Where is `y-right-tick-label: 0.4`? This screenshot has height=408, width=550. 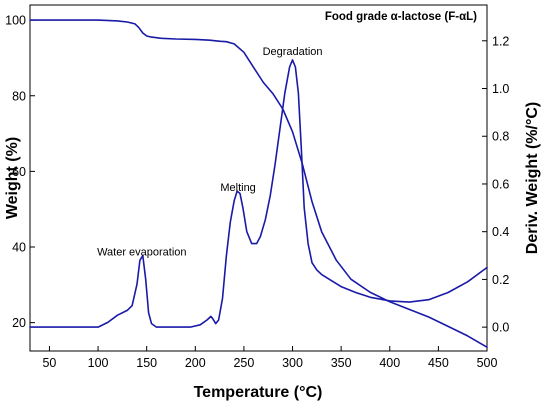
y-right-tick-label: 0.4 is located at coordinates (500, 232).